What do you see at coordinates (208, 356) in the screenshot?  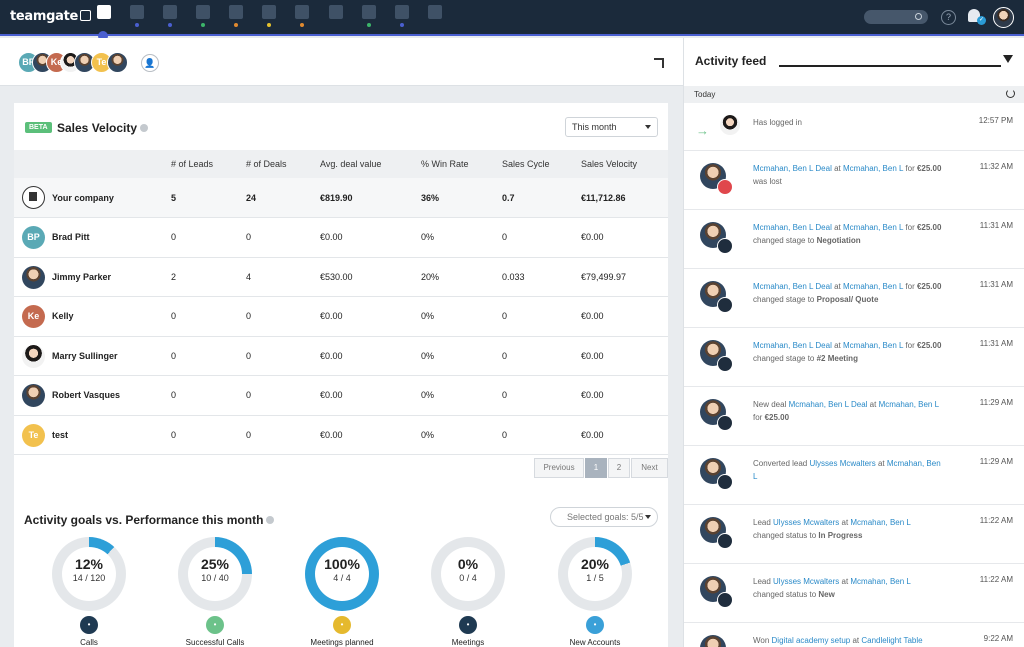 I see `cell-leads: 0` at bounding box center [208, 356].